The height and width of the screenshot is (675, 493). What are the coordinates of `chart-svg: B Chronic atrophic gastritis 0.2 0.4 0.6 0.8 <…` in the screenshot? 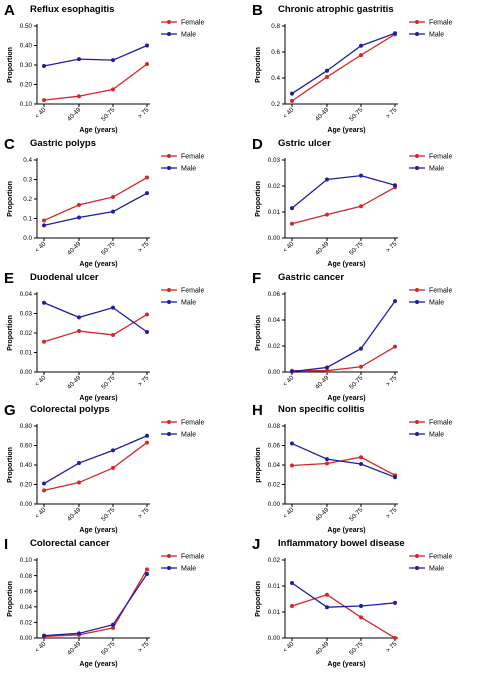 It's located at (352, 68).